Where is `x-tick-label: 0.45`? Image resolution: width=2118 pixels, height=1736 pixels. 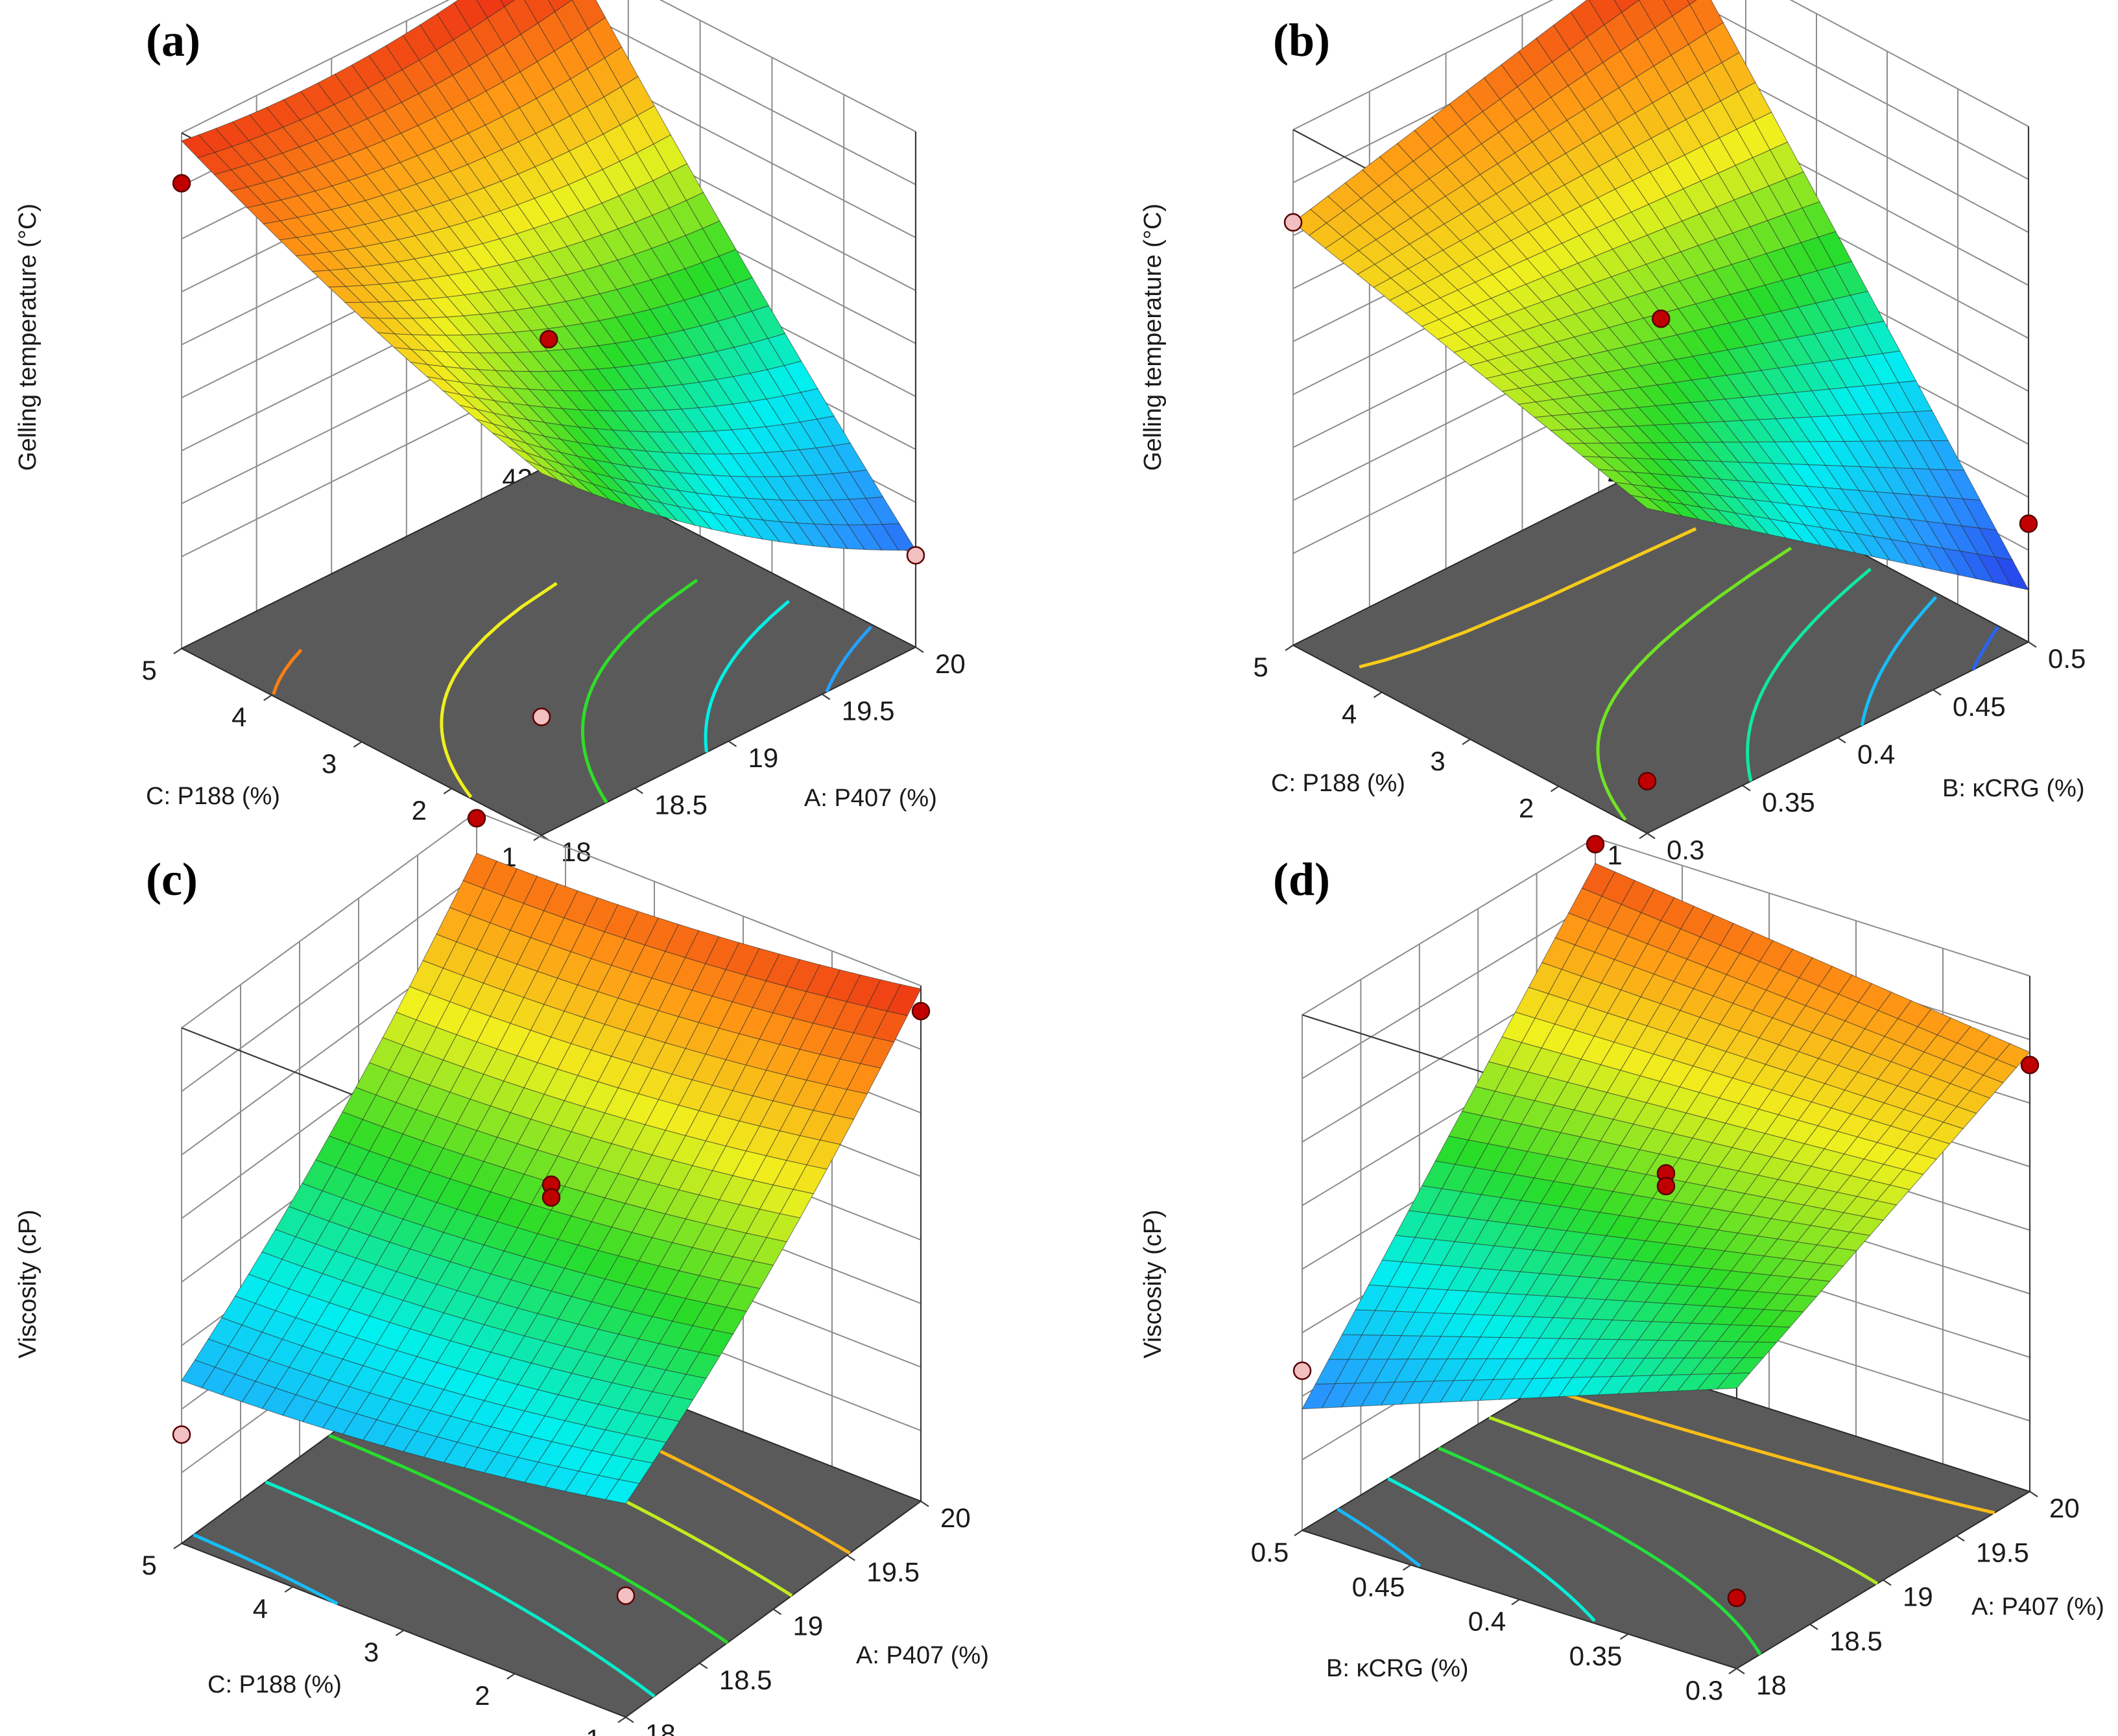
x-tick-label: 0.45 is located at coordinates (1980, 706).